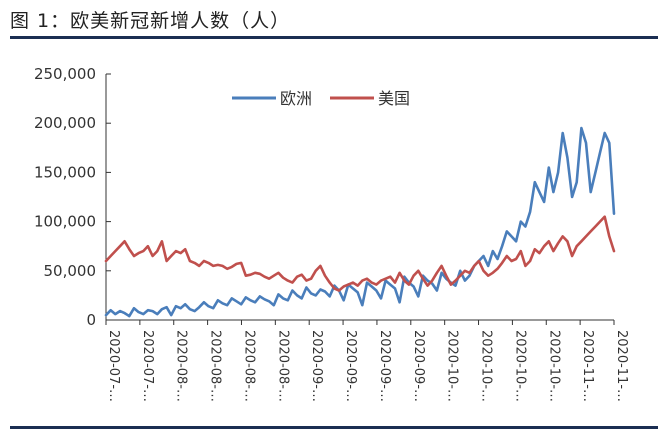 The height and width of the screenshot is (432, 668). Describe the element at coordinates (150, 21) in the screenshot. I see `figure-title: 图 1：欧美新冠新增人数（人）` at that location.